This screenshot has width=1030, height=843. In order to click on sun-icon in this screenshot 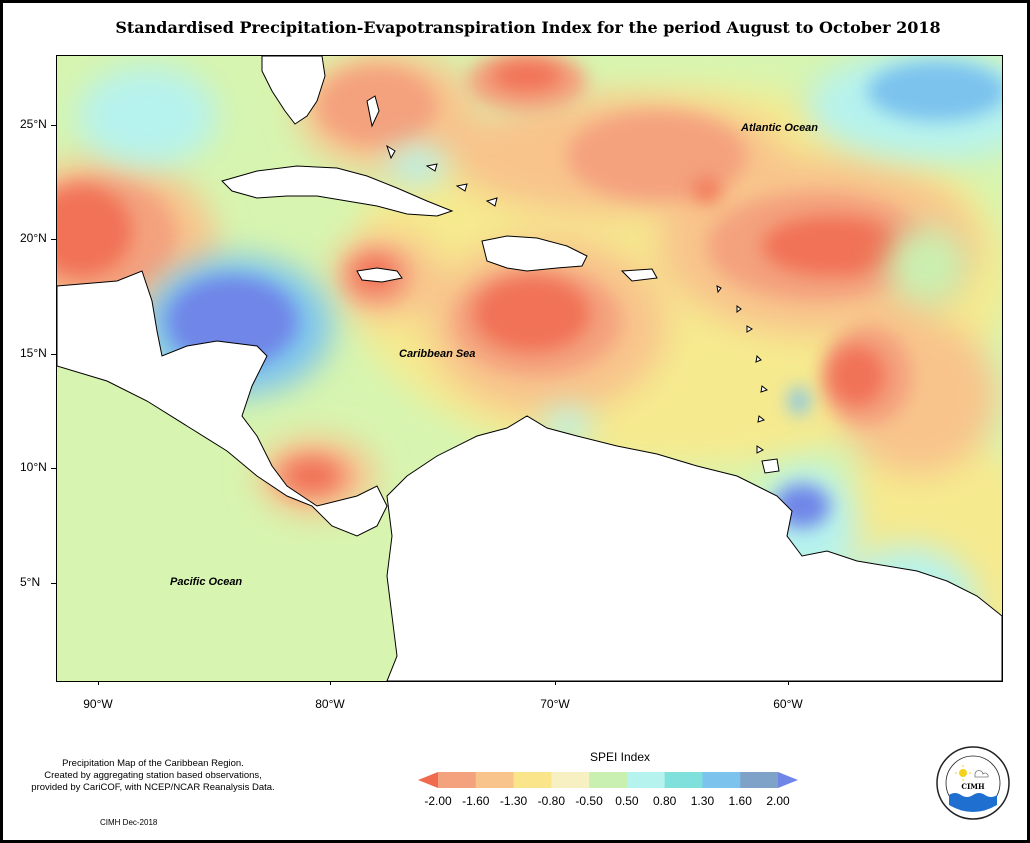, I will do `click(963, 773)`.